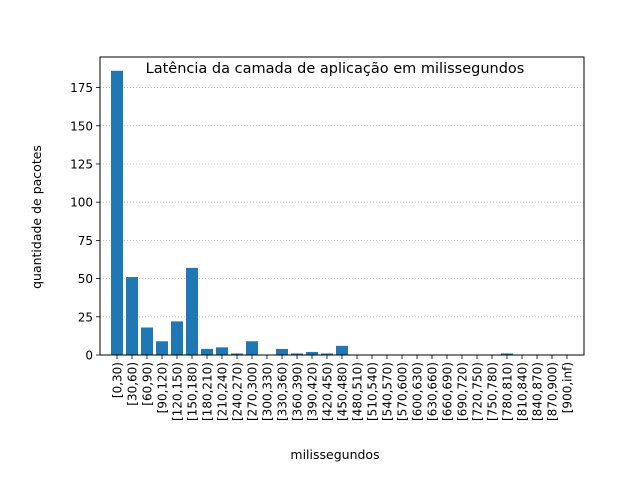  Describe the element at coordinates (253, 391) in the screenshot. I see `x-tick-label: [270,300)` at that location.